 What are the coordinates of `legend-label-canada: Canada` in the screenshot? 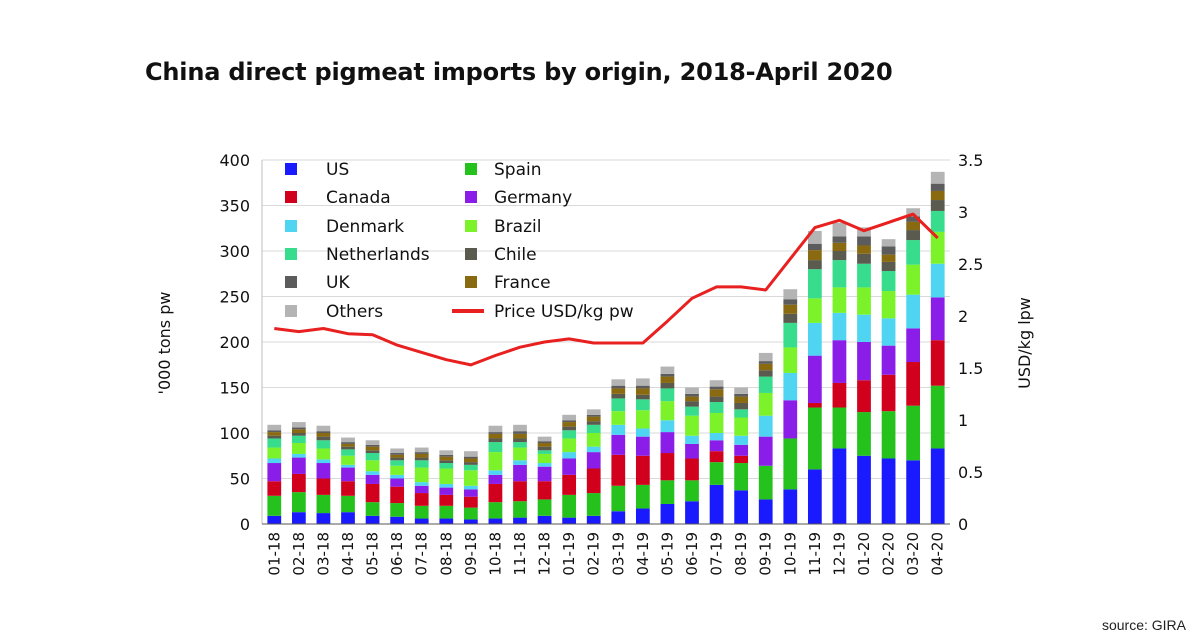 It's located at (358, 198).